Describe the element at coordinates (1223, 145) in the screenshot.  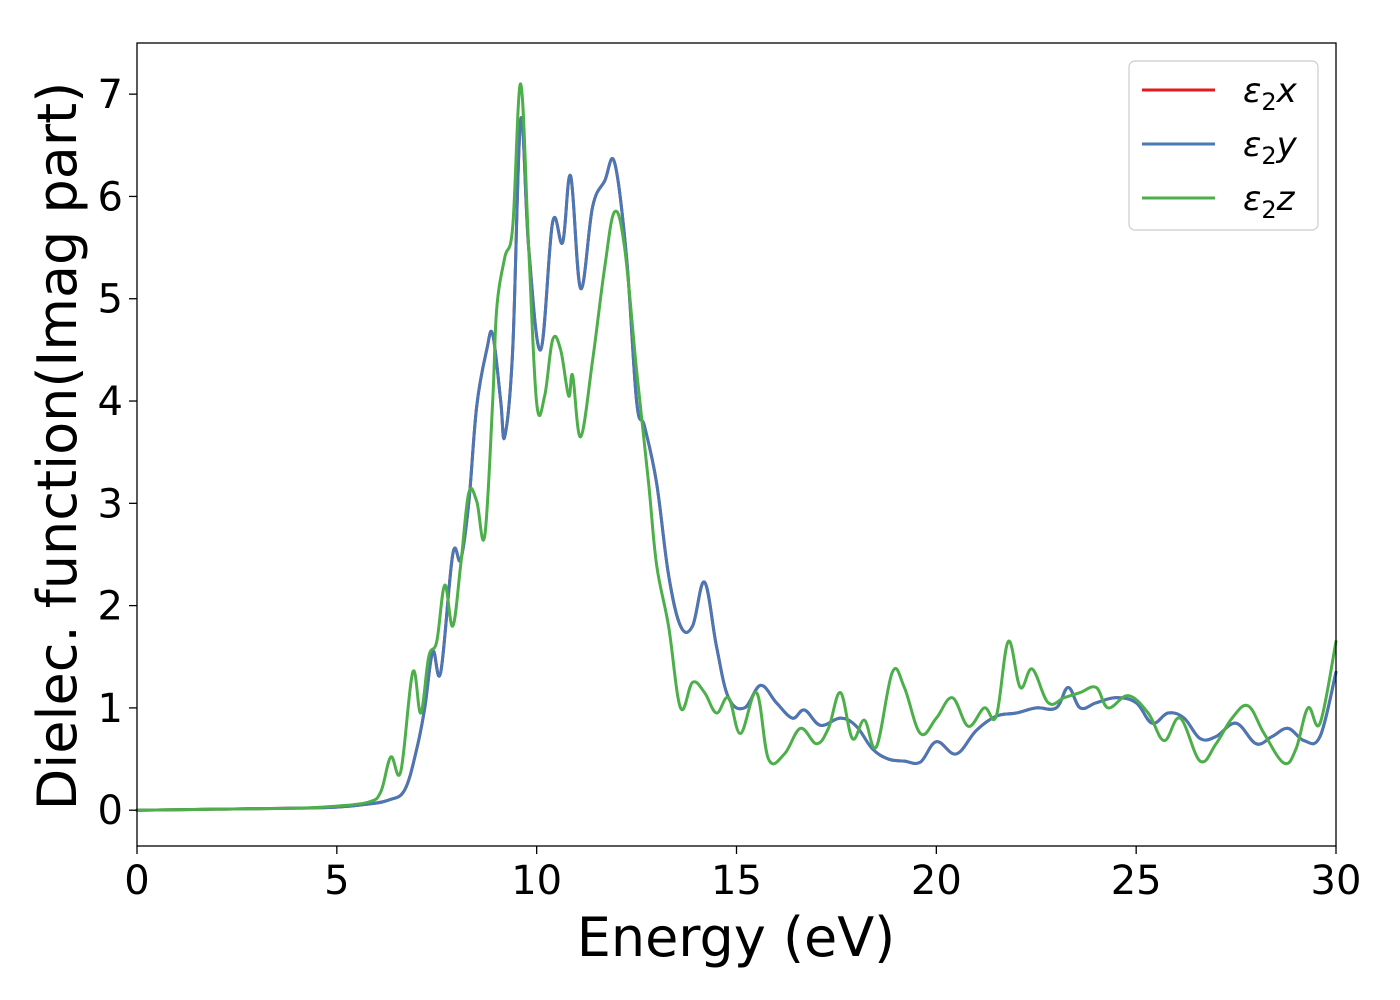
I see `legend-box` at that location.